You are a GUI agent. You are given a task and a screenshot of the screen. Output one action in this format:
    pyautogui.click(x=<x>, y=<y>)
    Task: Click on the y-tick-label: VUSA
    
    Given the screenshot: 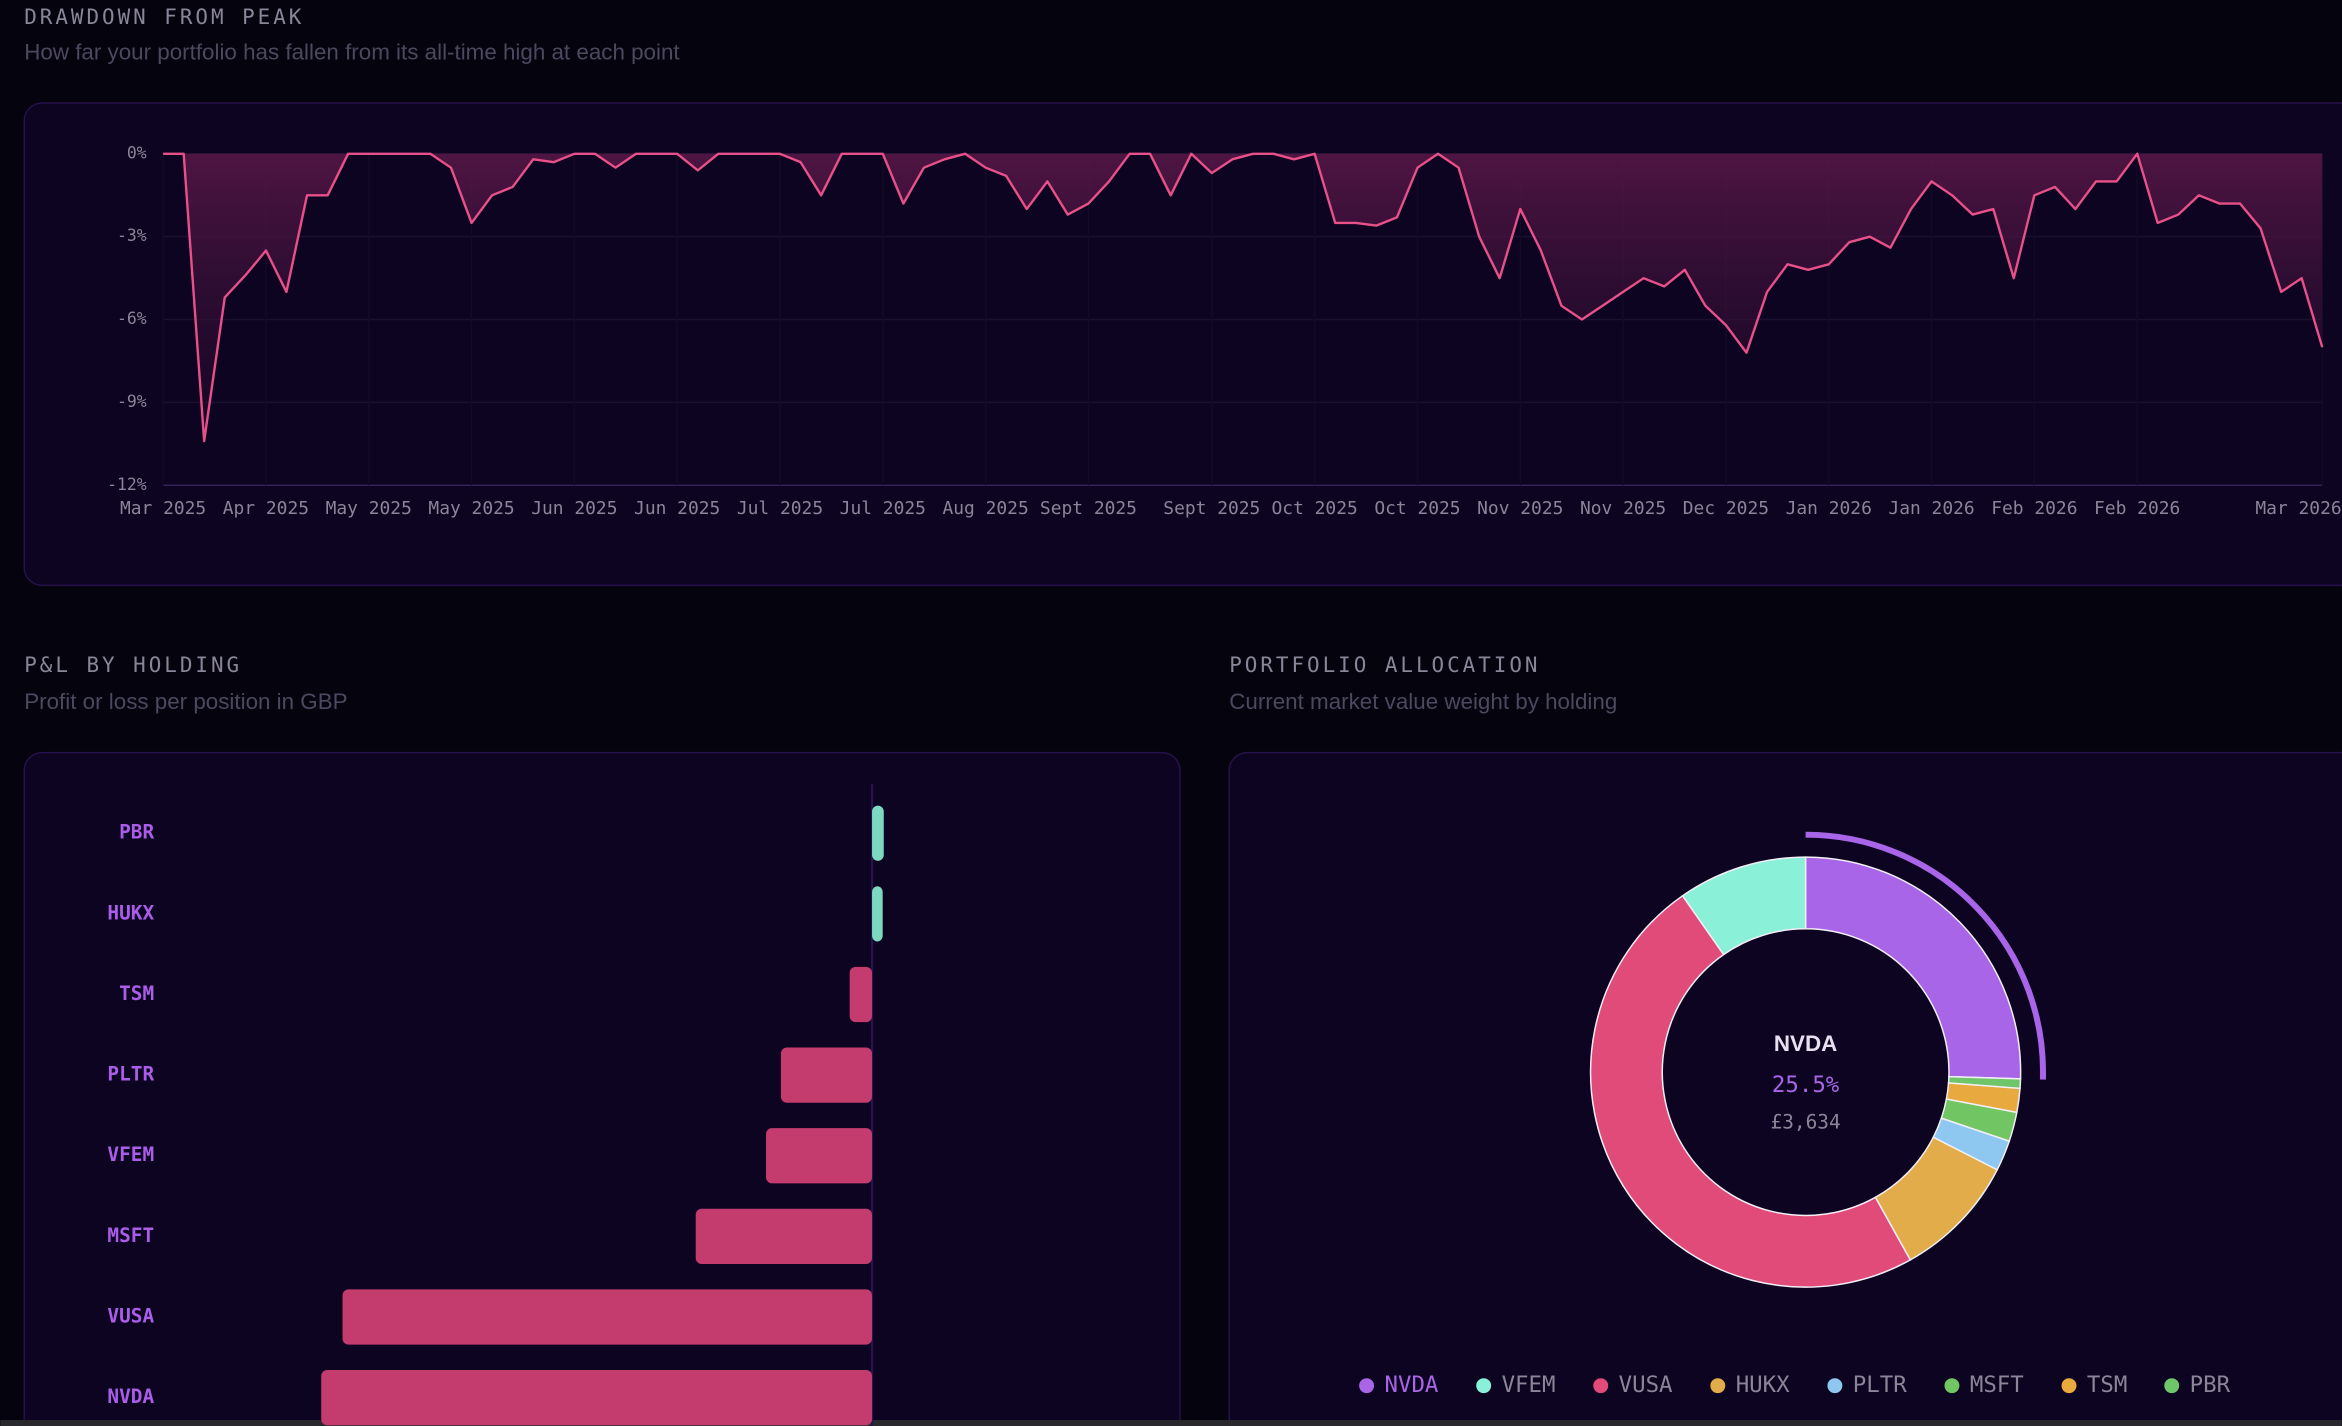 What is the action you would take?
    pyautogui.click(x=130, y=1315)
    